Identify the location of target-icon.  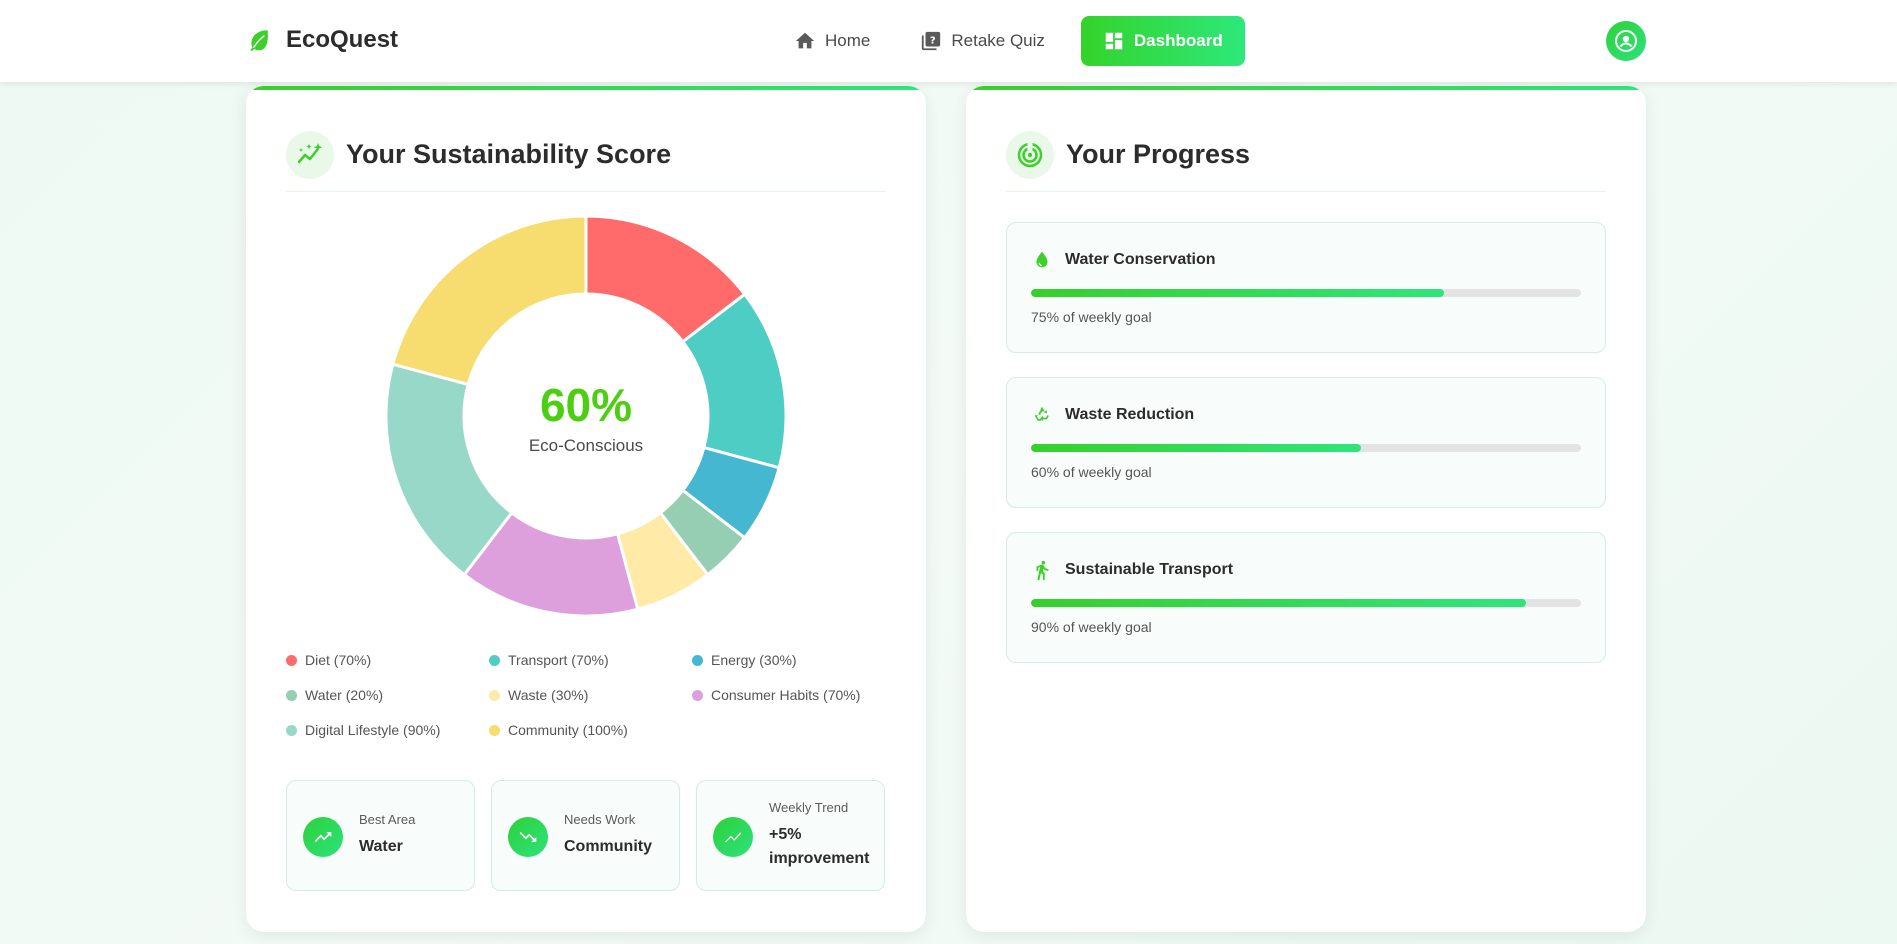
(1030, 154).